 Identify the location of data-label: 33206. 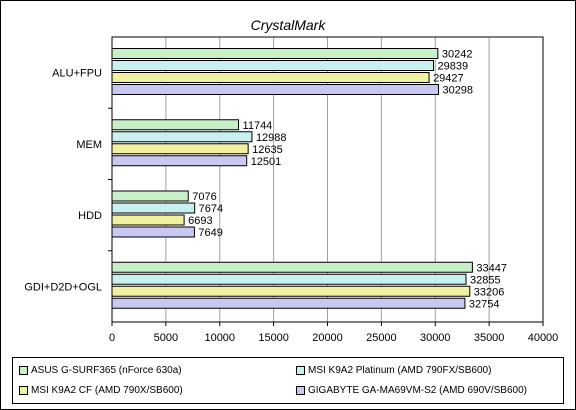
(489, 292).